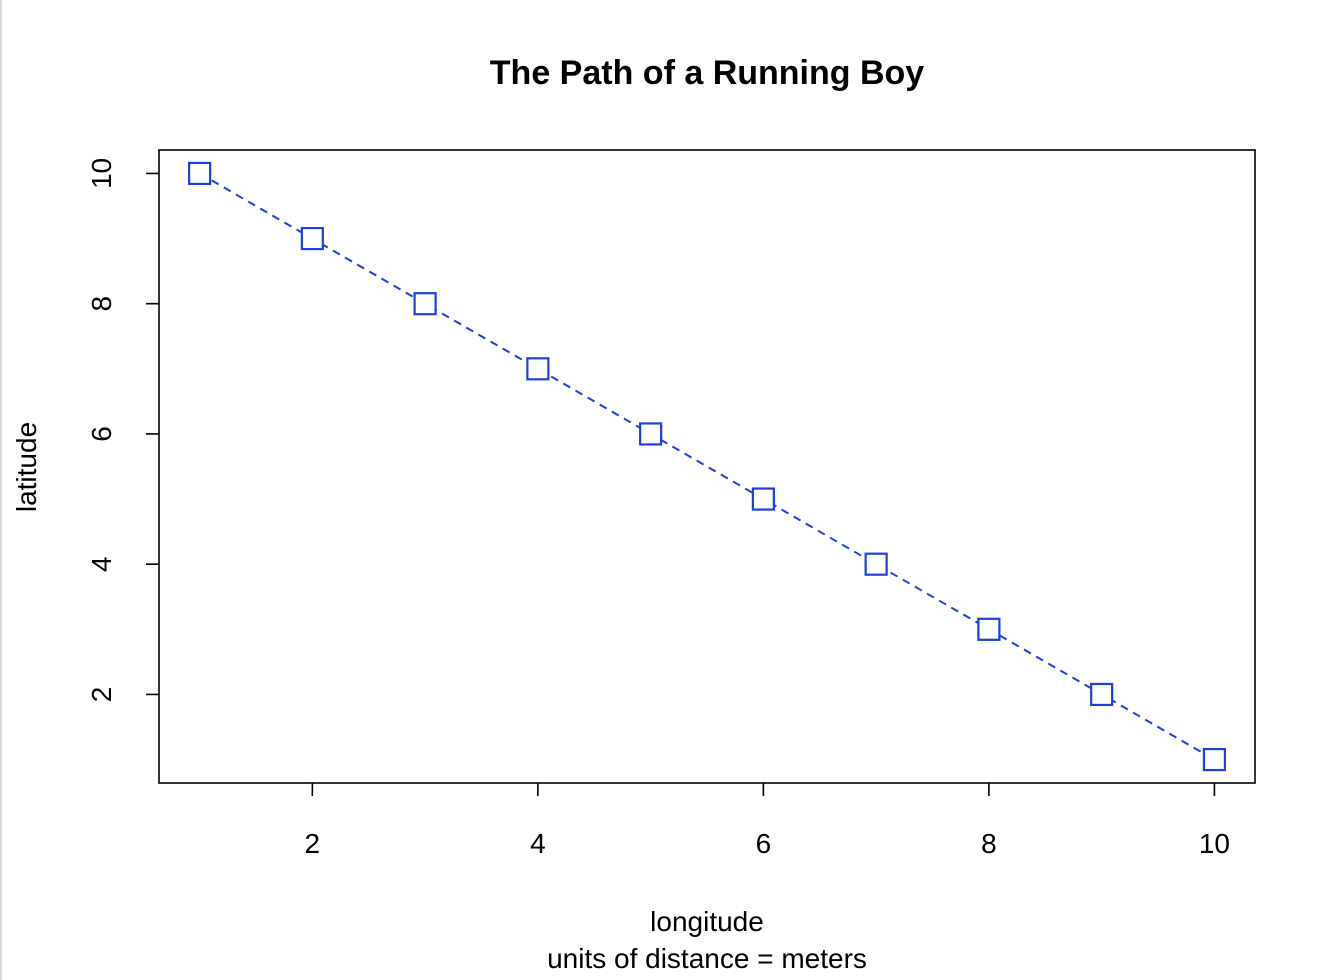 The image size is (1330, 980). Describe the element at coordinates (101, 304) in the screenshot. I see `y-tick-label: 8` at that location.